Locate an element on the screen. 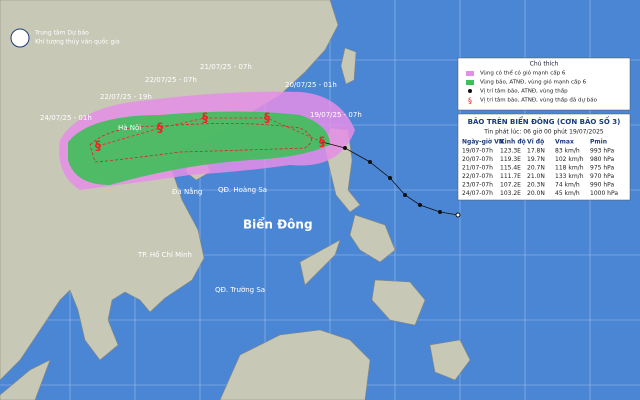 The height and width of the screenshot is (400, 640). legend-title: Chú thích is located at coordinates (544, 64).